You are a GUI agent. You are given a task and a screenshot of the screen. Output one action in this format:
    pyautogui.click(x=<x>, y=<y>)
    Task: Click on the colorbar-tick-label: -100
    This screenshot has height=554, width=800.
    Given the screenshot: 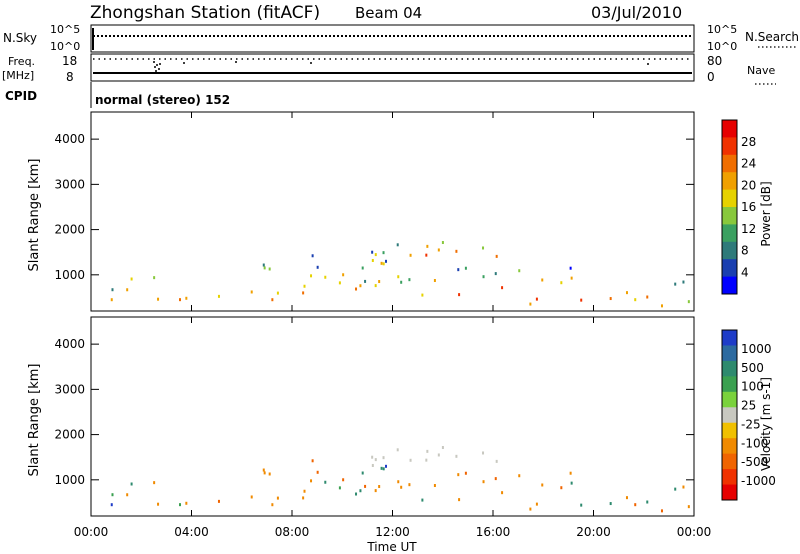 What is the action you would take?
    pyautogui.click(x=754, y=443)
    